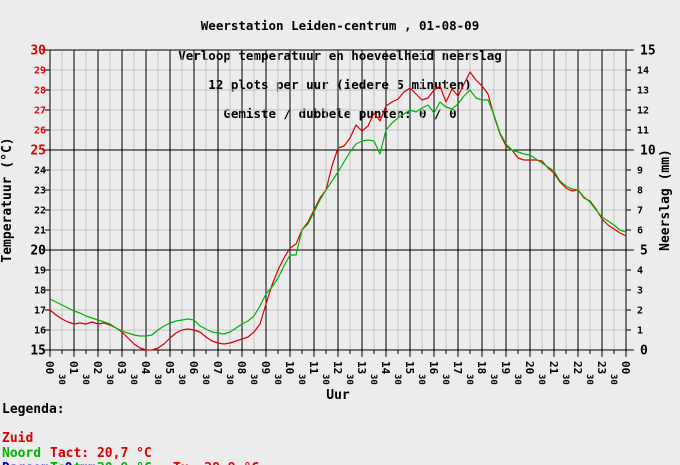 This screenshot has height=465, width=680. What do you see at coordinates (38, 151) in the screenshot?
I see `temperature-tick-label: 25` at bounding box center [38, 151].